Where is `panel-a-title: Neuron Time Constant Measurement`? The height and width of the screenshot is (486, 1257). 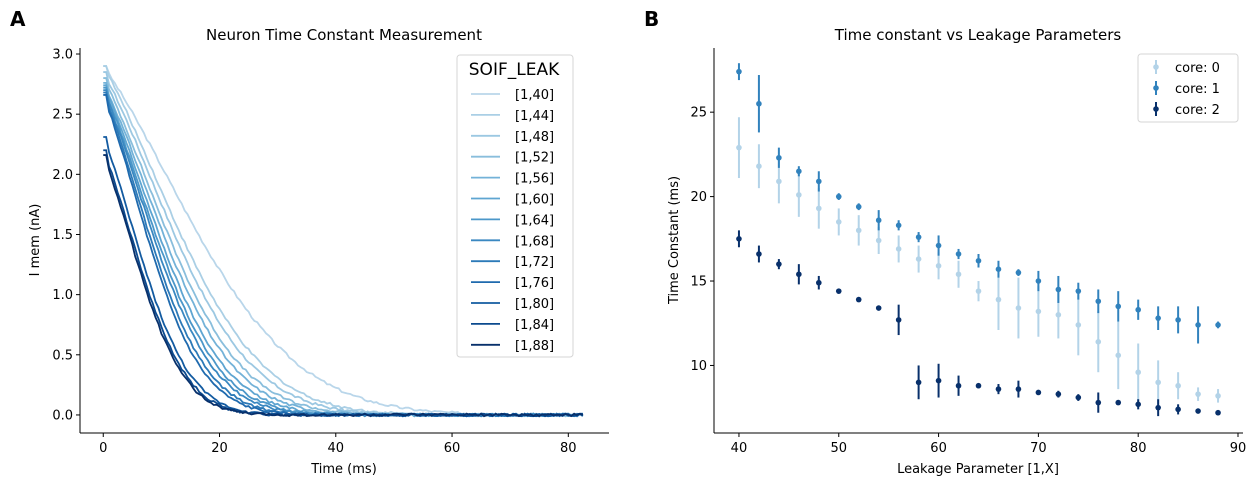
panel-a-title: Neuron Time Constant Measurement is located at coordinates (344, 35).